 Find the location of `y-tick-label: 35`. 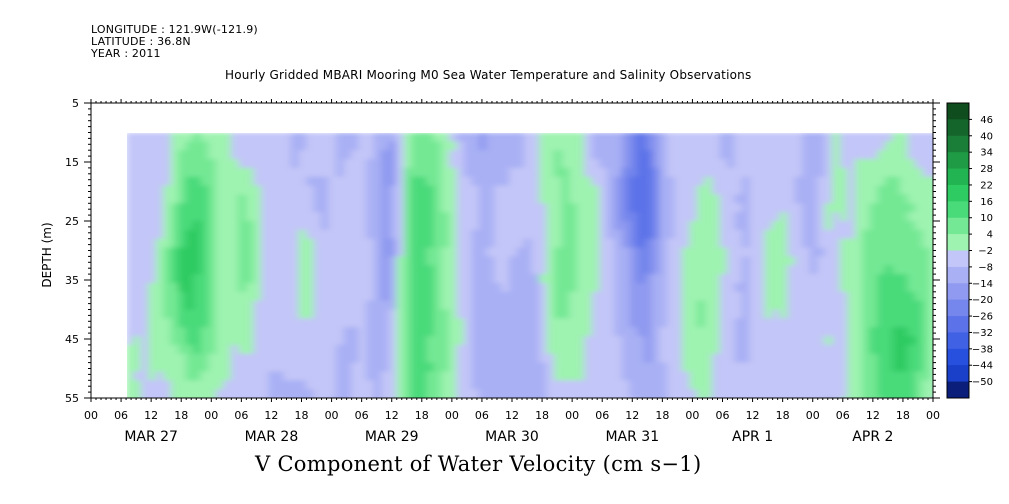

y-tick-label: 35 is located at coordinates (72, 280).